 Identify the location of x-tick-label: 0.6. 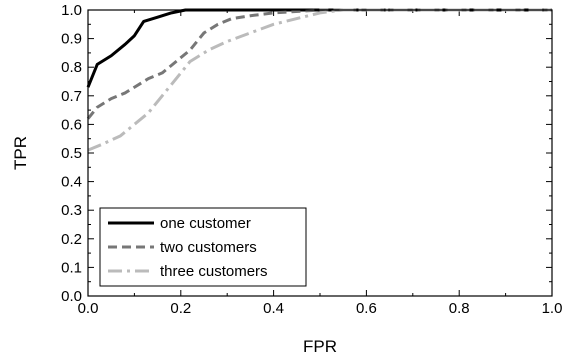
(366, 308).